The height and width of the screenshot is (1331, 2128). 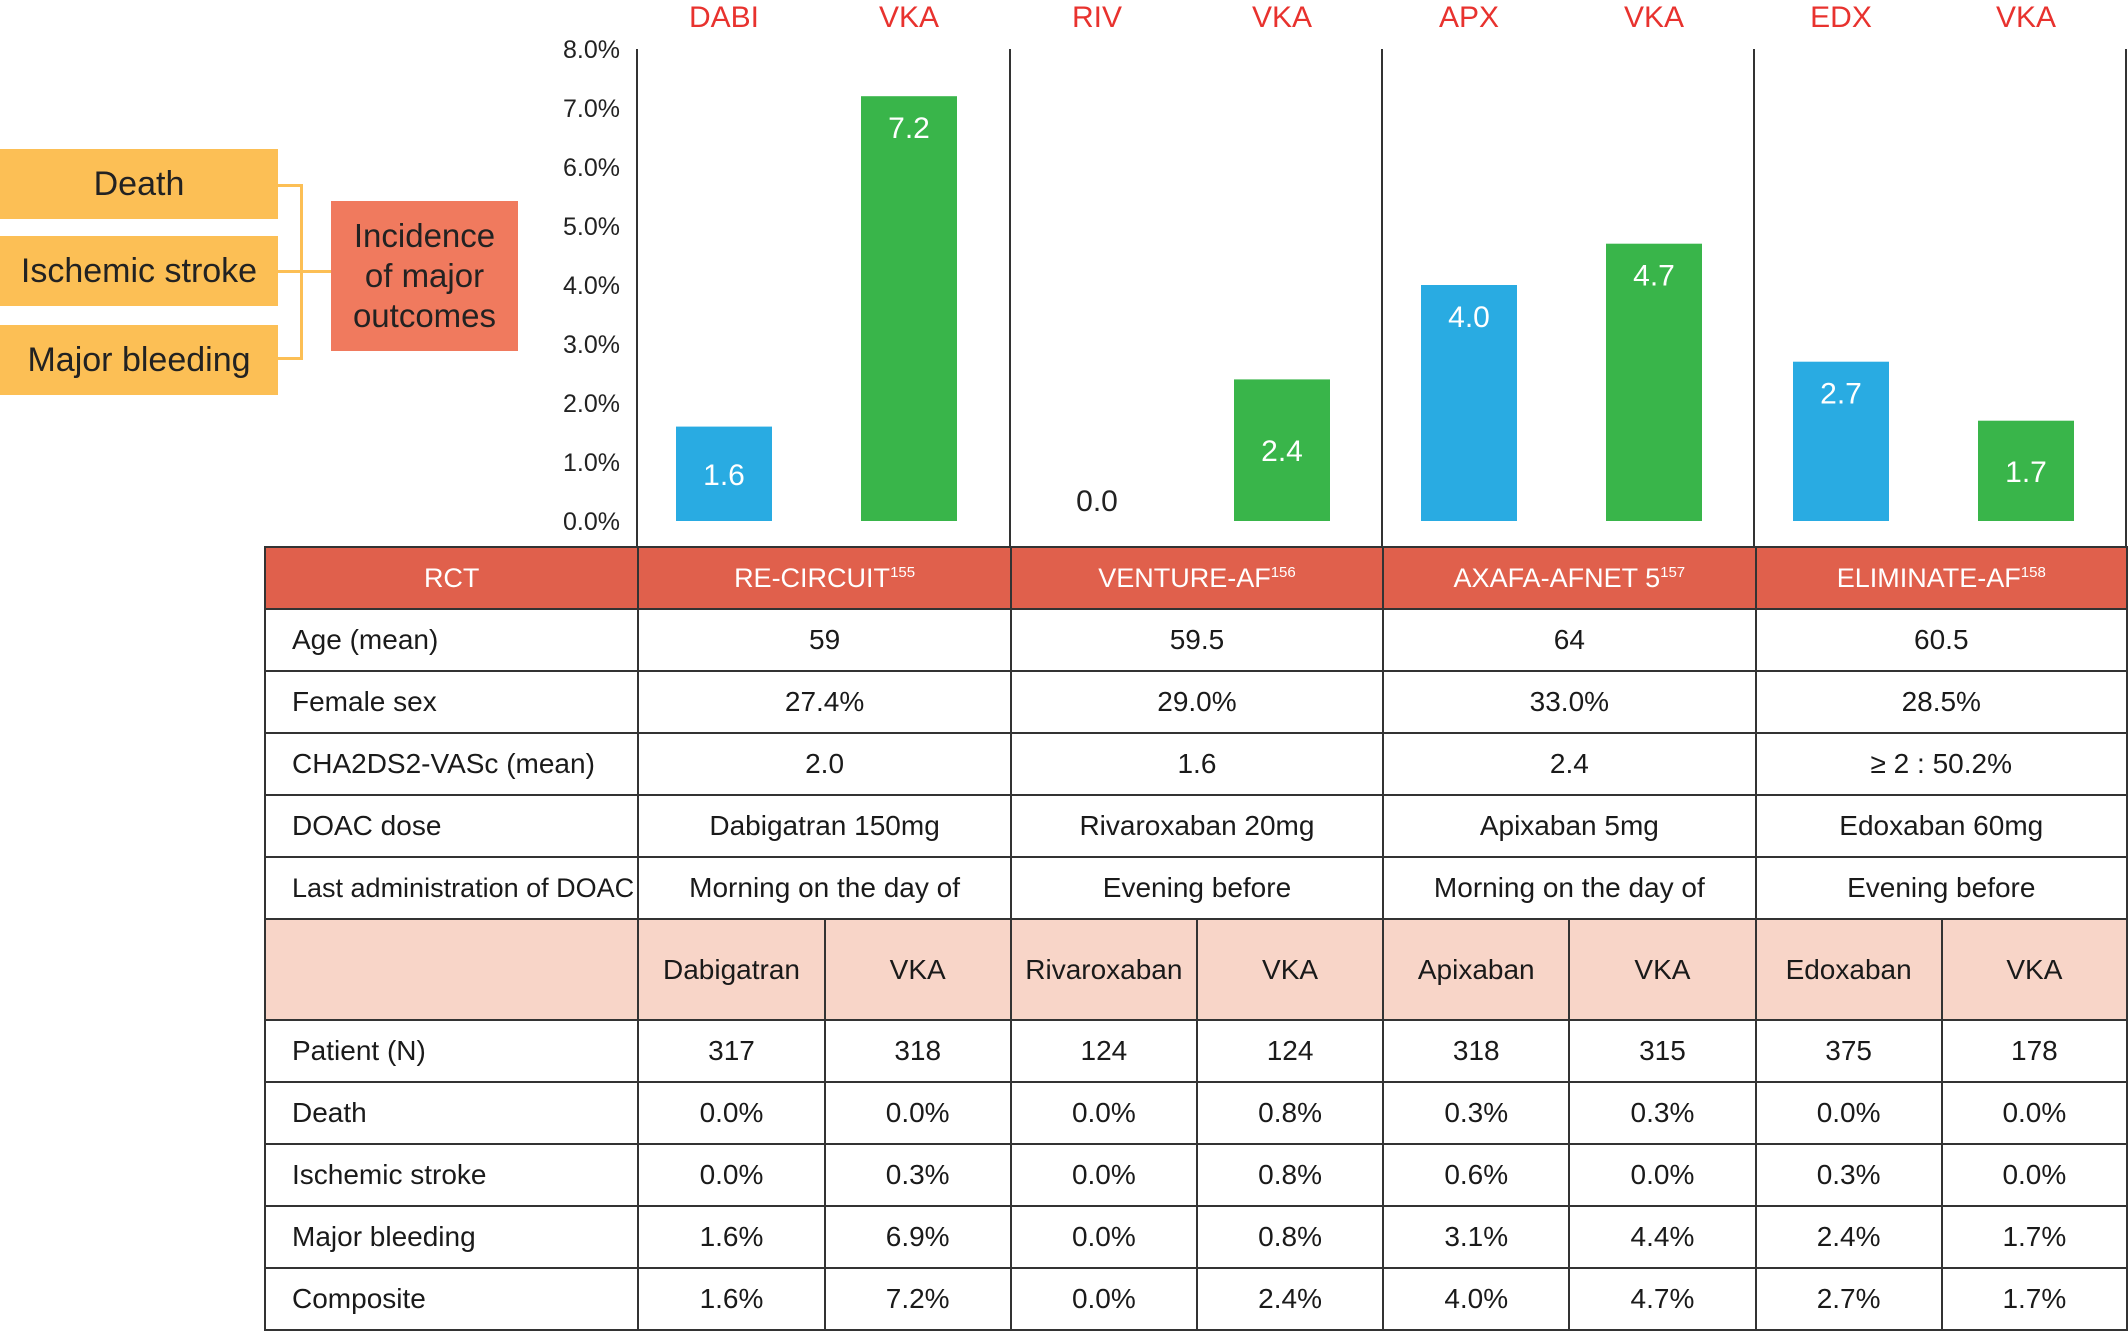 I want to click on row-label: CHA2DS2-VASc (mean), so click(x=451, y=764).